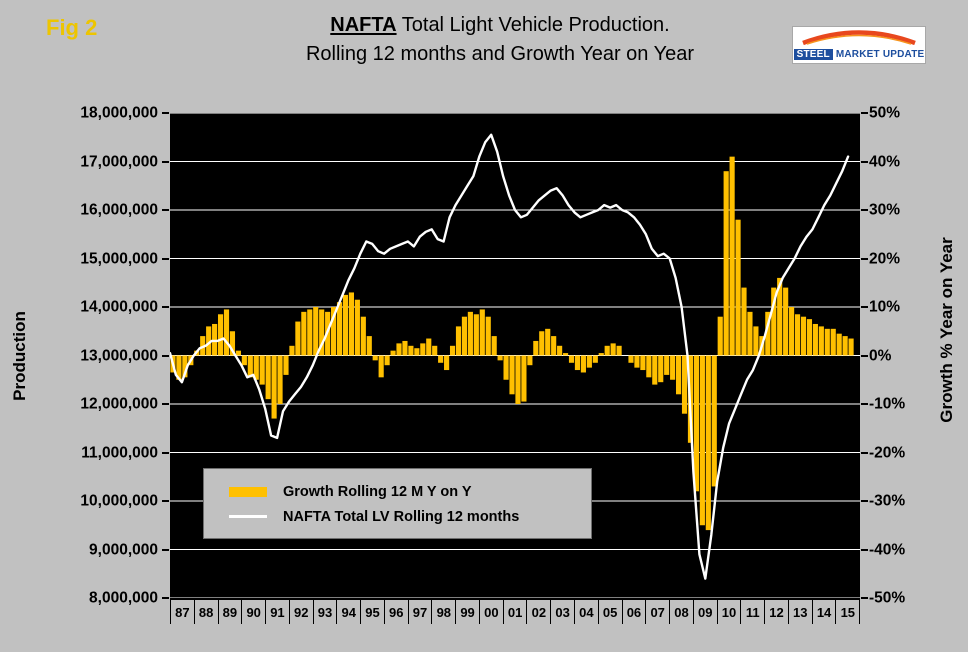  Describe the element at coordinates (119, 501) in the screenshot. I see `left-axis-tick-label: 10,000,000` at that location.